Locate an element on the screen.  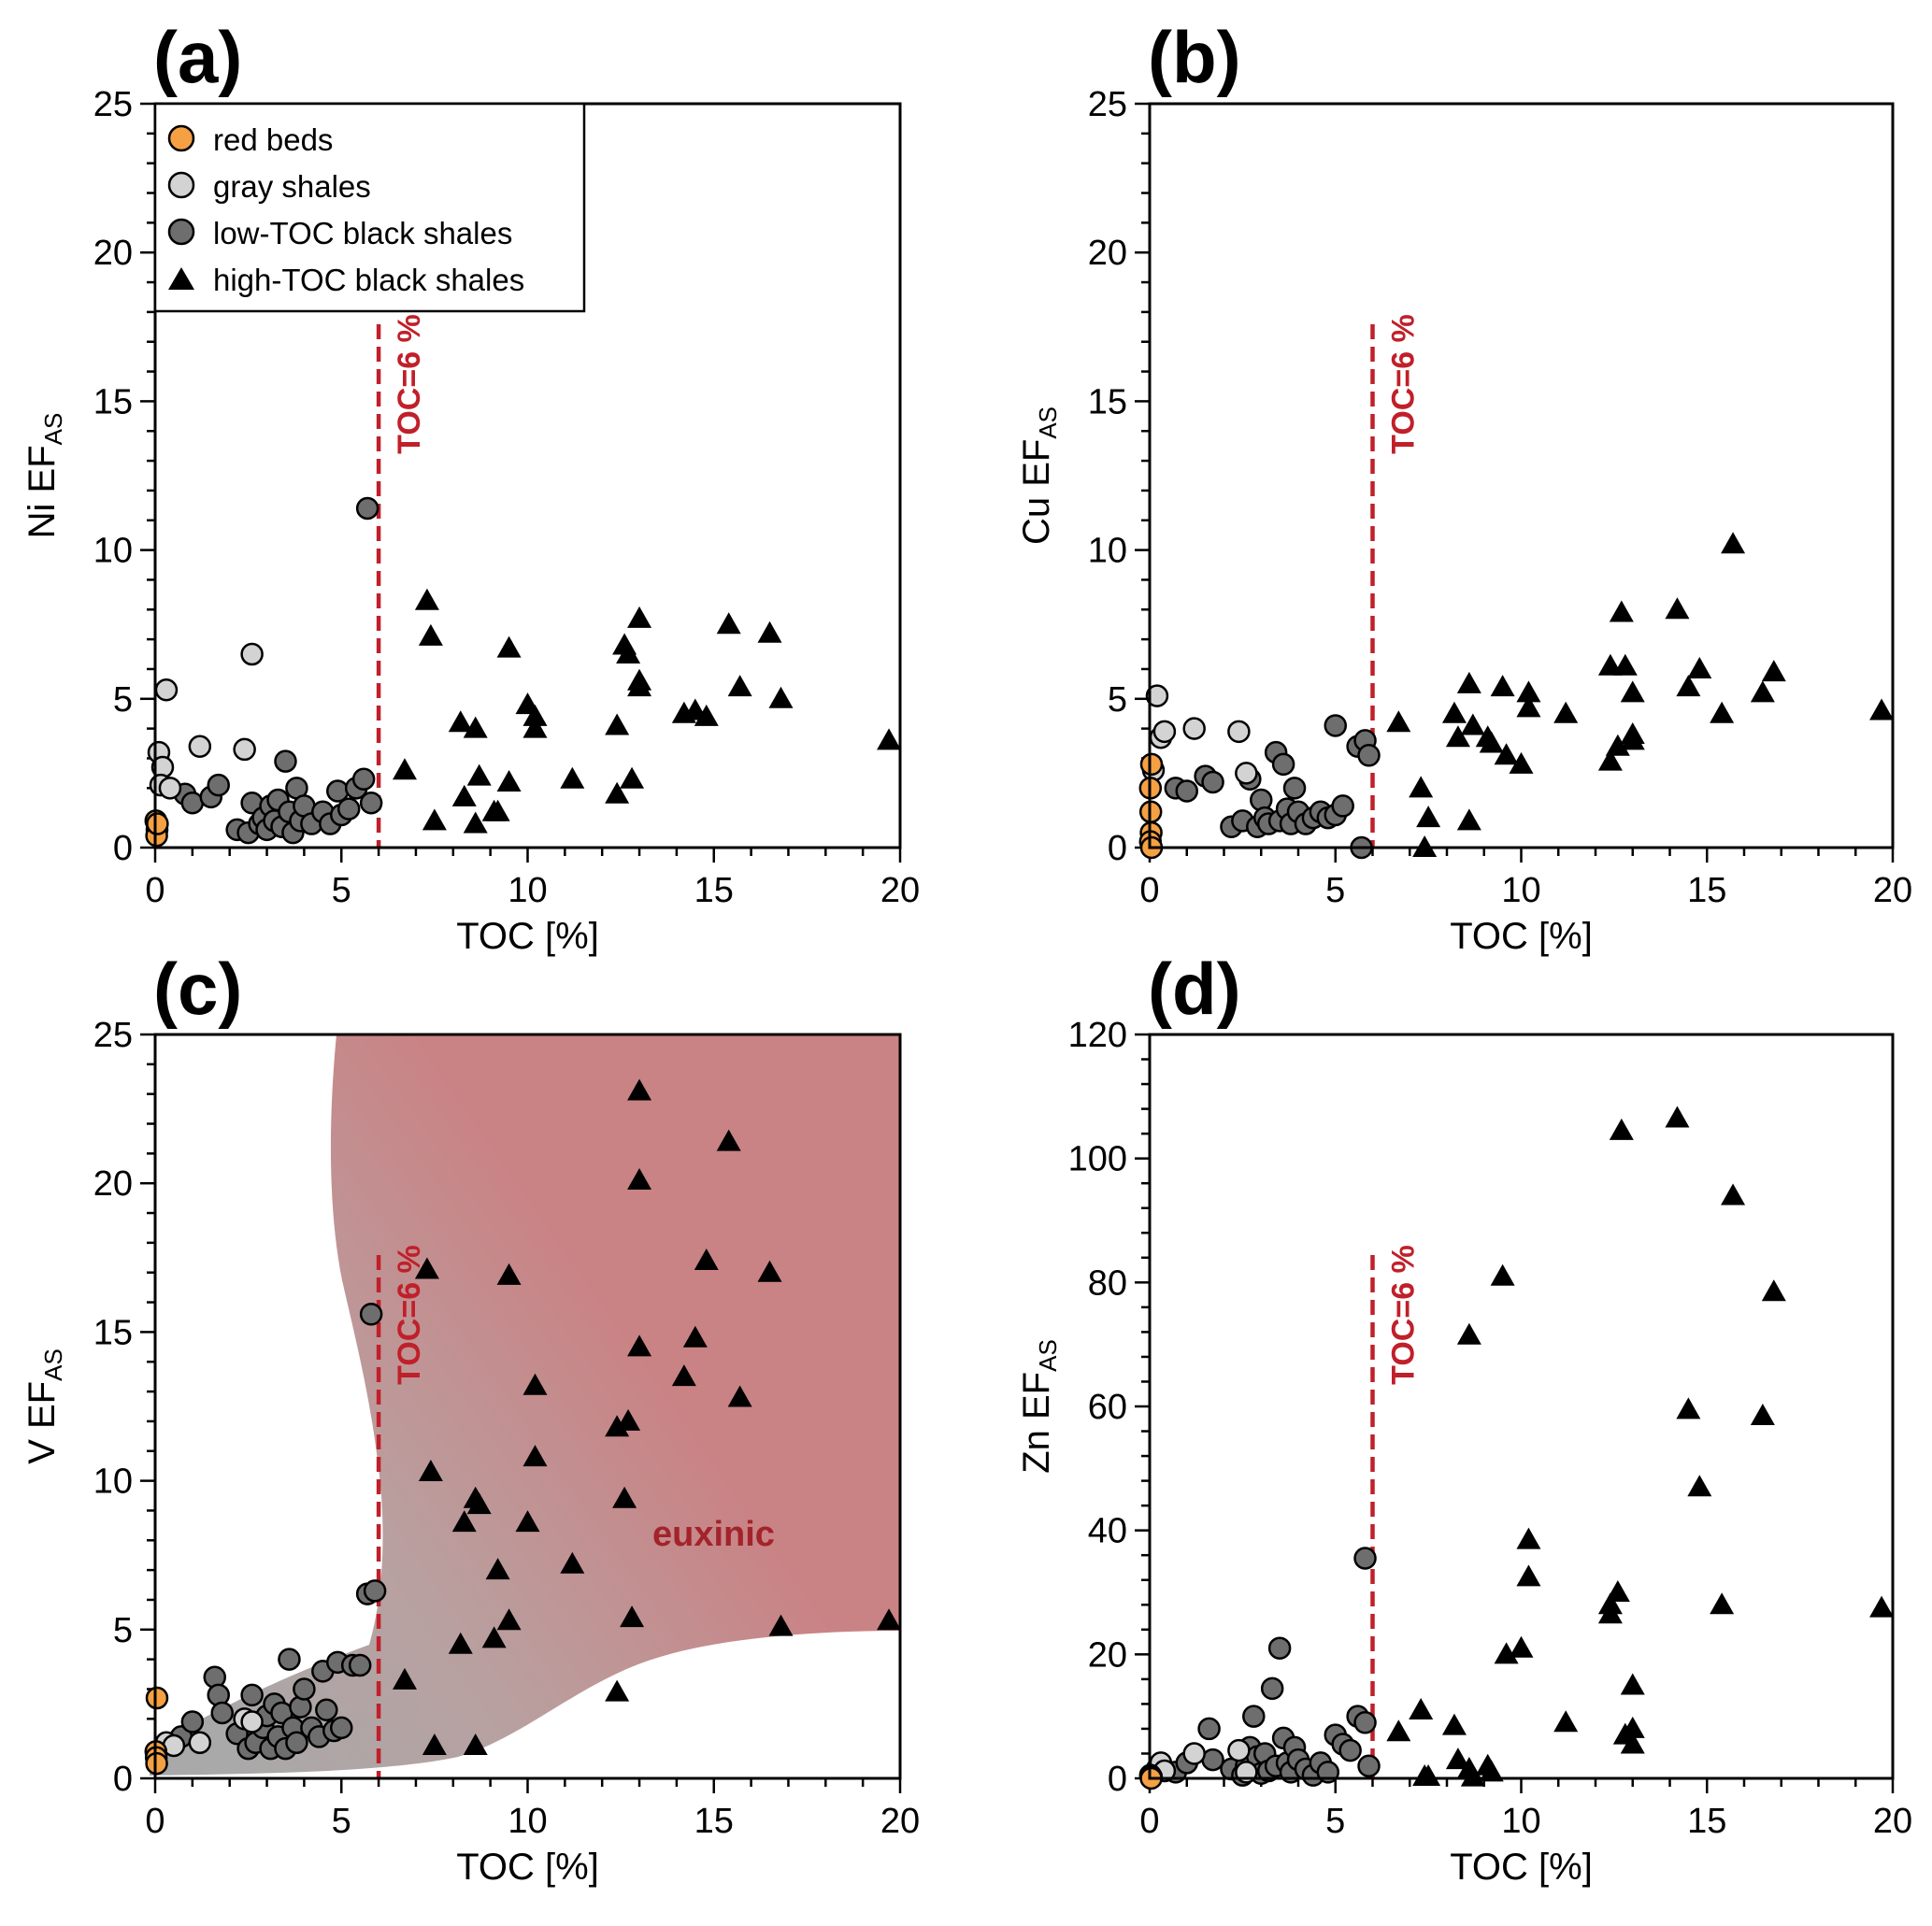
panel-a-toc-threshold-label: TOC=6 % is located at coordinates (409, 384).